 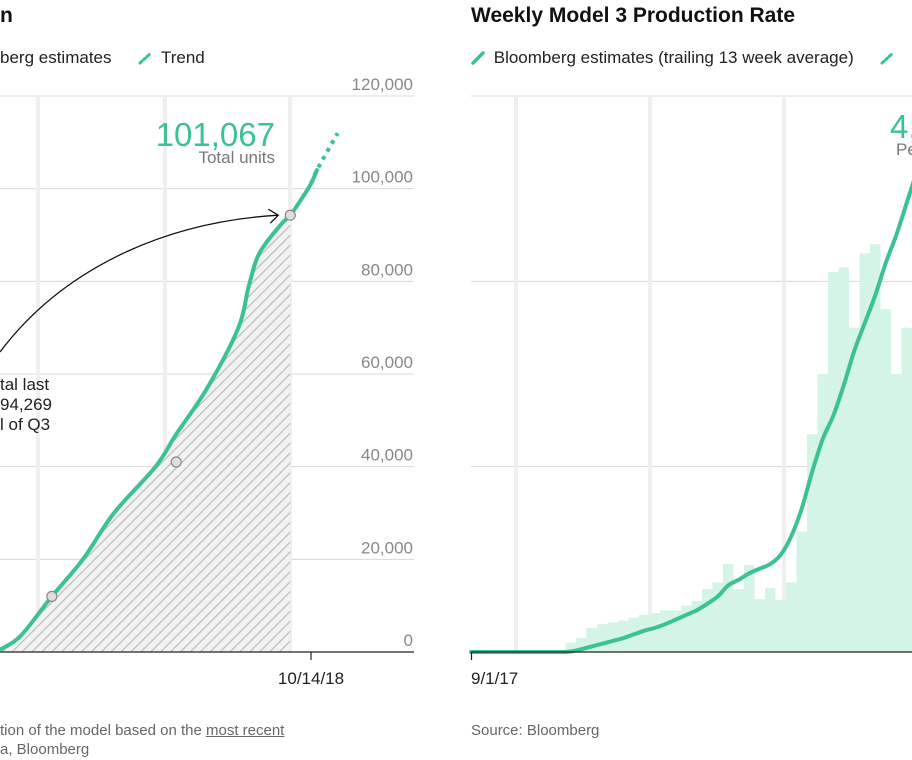 I want to click on legend-solid-swatch, so click(x=478, y=57).